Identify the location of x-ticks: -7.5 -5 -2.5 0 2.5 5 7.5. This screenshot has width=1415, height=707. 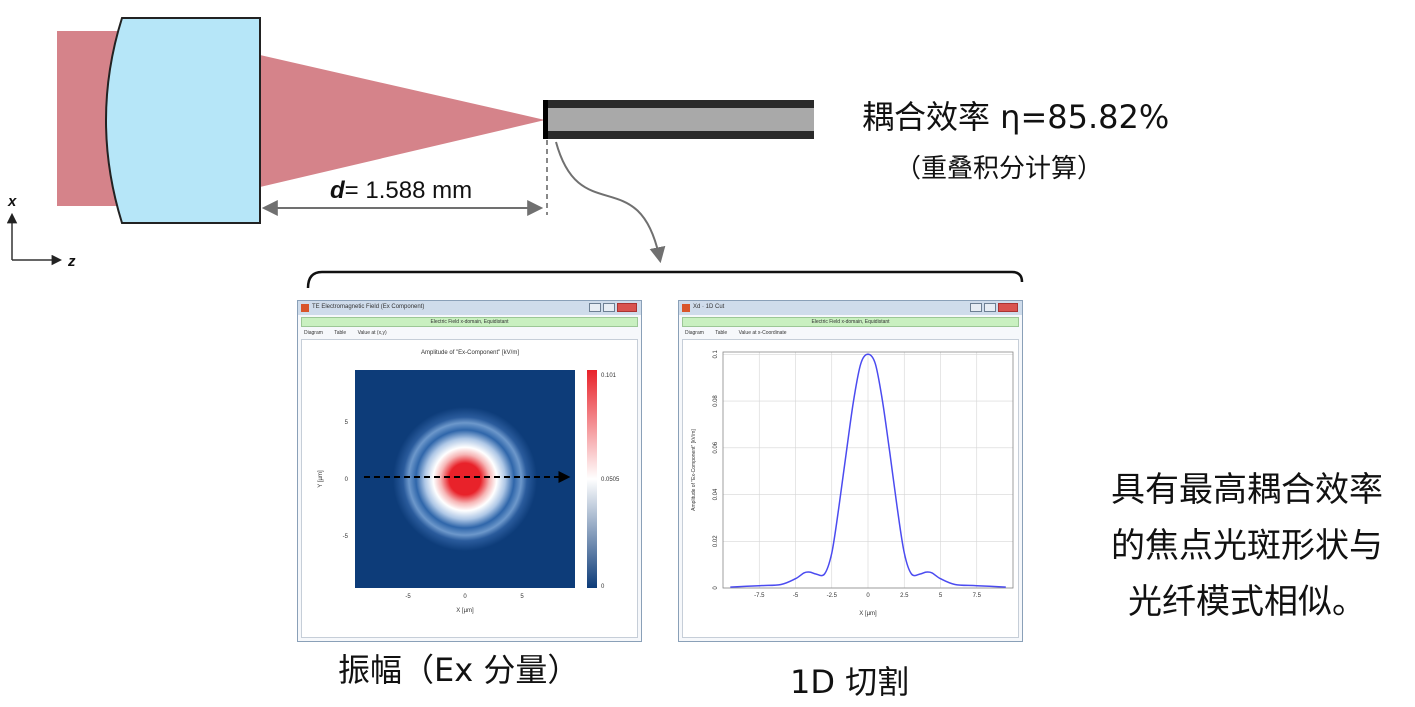
(868, 596).